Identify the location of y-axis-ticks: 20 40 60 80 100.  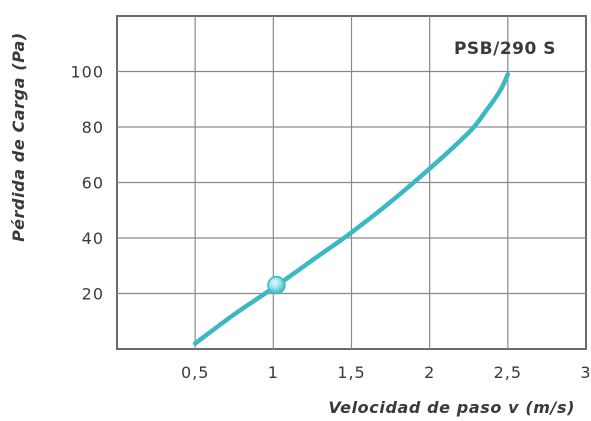
(87, 183).